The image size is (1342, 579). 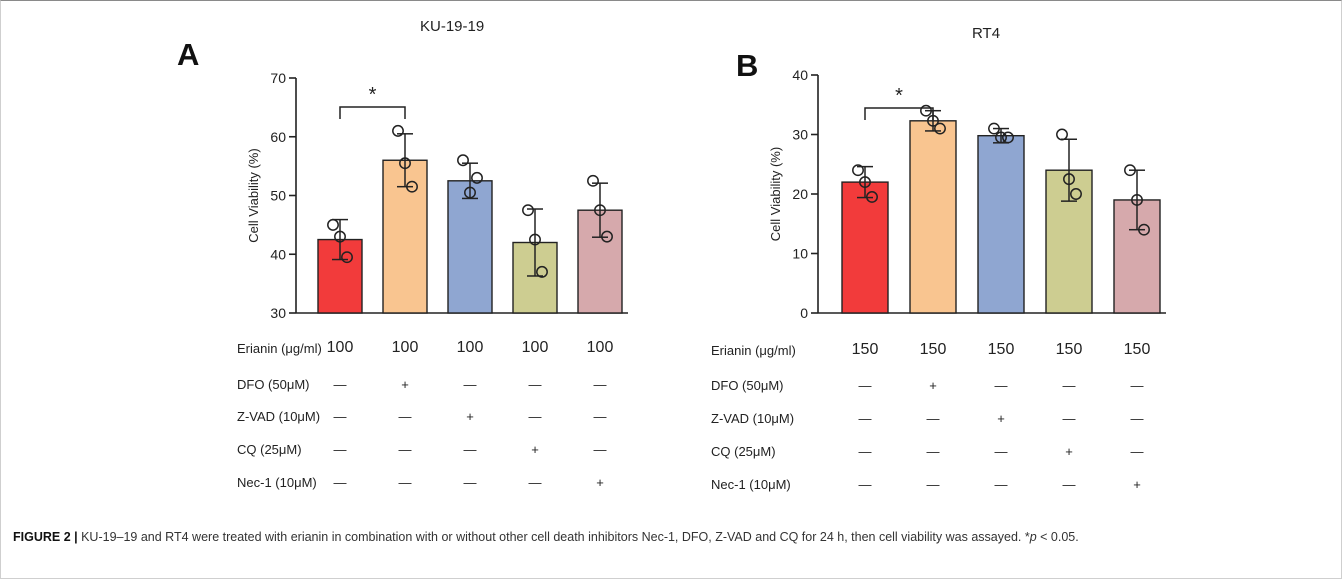 I want to click on y-tick-label: 40, so click(x=800, y=75).